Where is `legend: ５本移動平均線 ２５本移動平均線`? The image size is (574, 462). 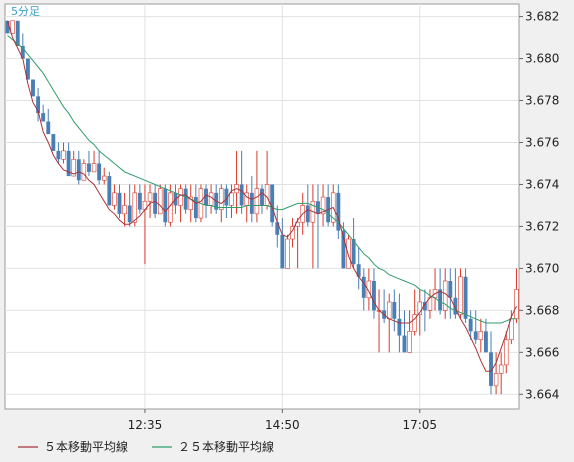 legend: ５本移動平均線 ２５本移動平均線 is located at coordinates (146, 446).